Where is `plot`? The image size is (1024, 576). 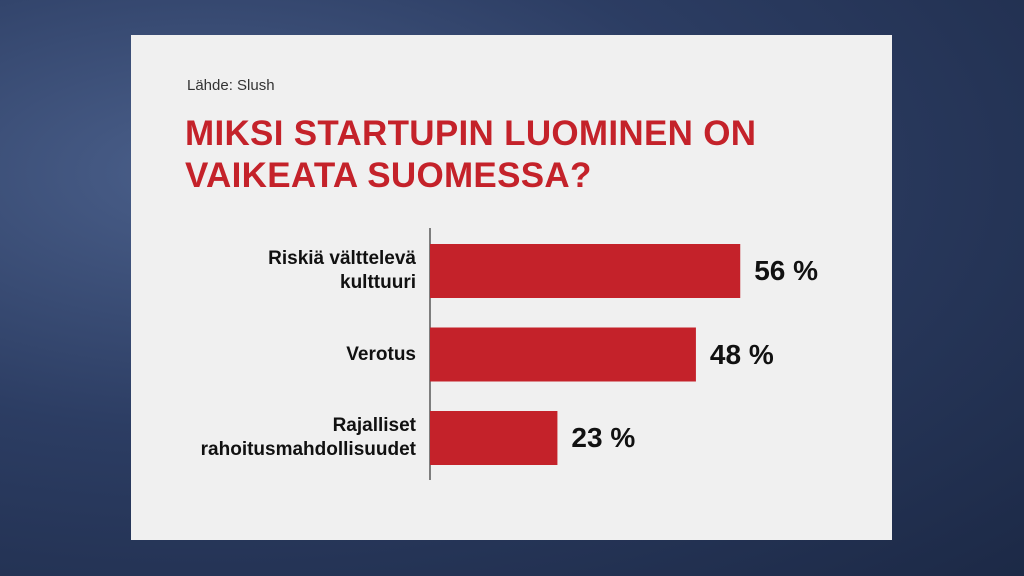 plot is located at coordinates (585, 354).